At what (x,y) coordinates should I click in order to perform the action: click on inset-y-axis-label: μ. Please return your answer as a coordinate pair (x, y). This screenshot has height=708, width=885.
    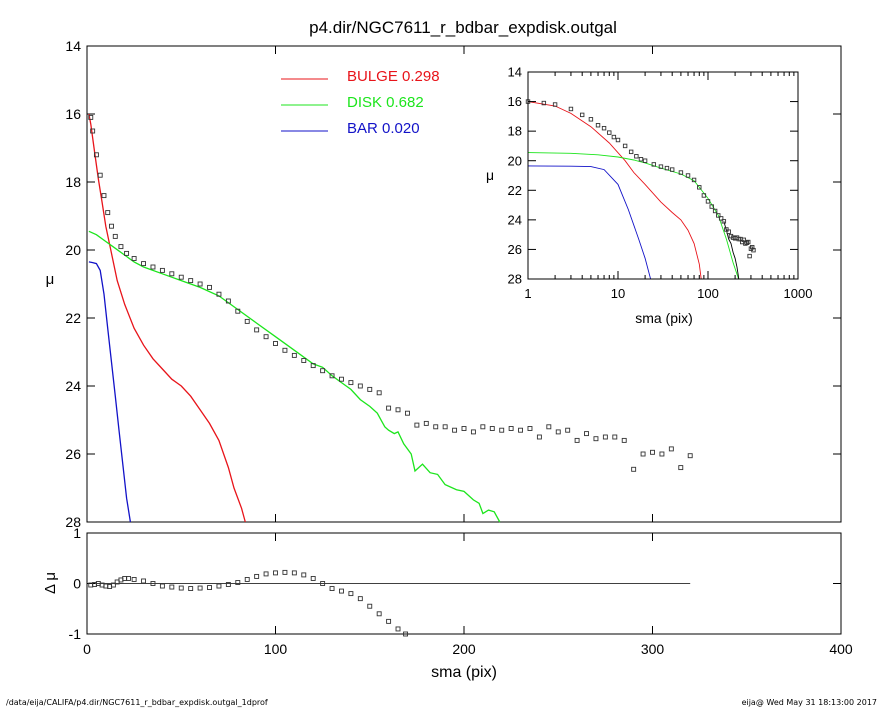
    Looking at the image, I should click on (490, 175).